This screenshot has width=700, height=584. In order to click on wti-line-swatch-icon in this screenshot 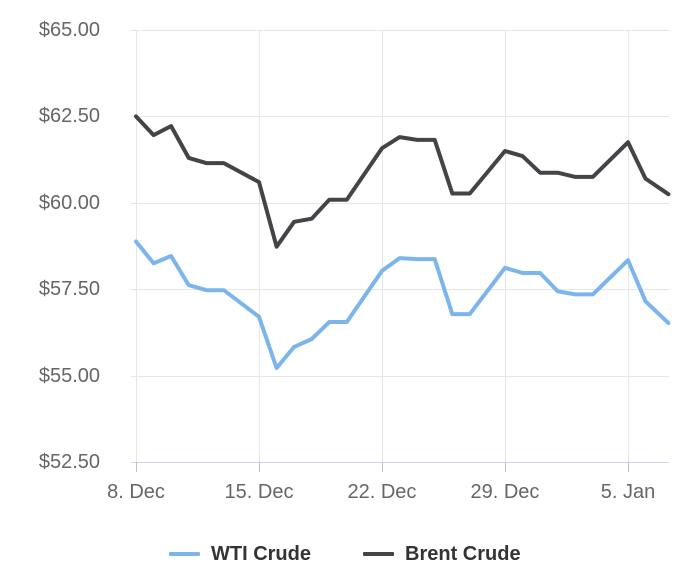, I will do `click(184, 554)`.